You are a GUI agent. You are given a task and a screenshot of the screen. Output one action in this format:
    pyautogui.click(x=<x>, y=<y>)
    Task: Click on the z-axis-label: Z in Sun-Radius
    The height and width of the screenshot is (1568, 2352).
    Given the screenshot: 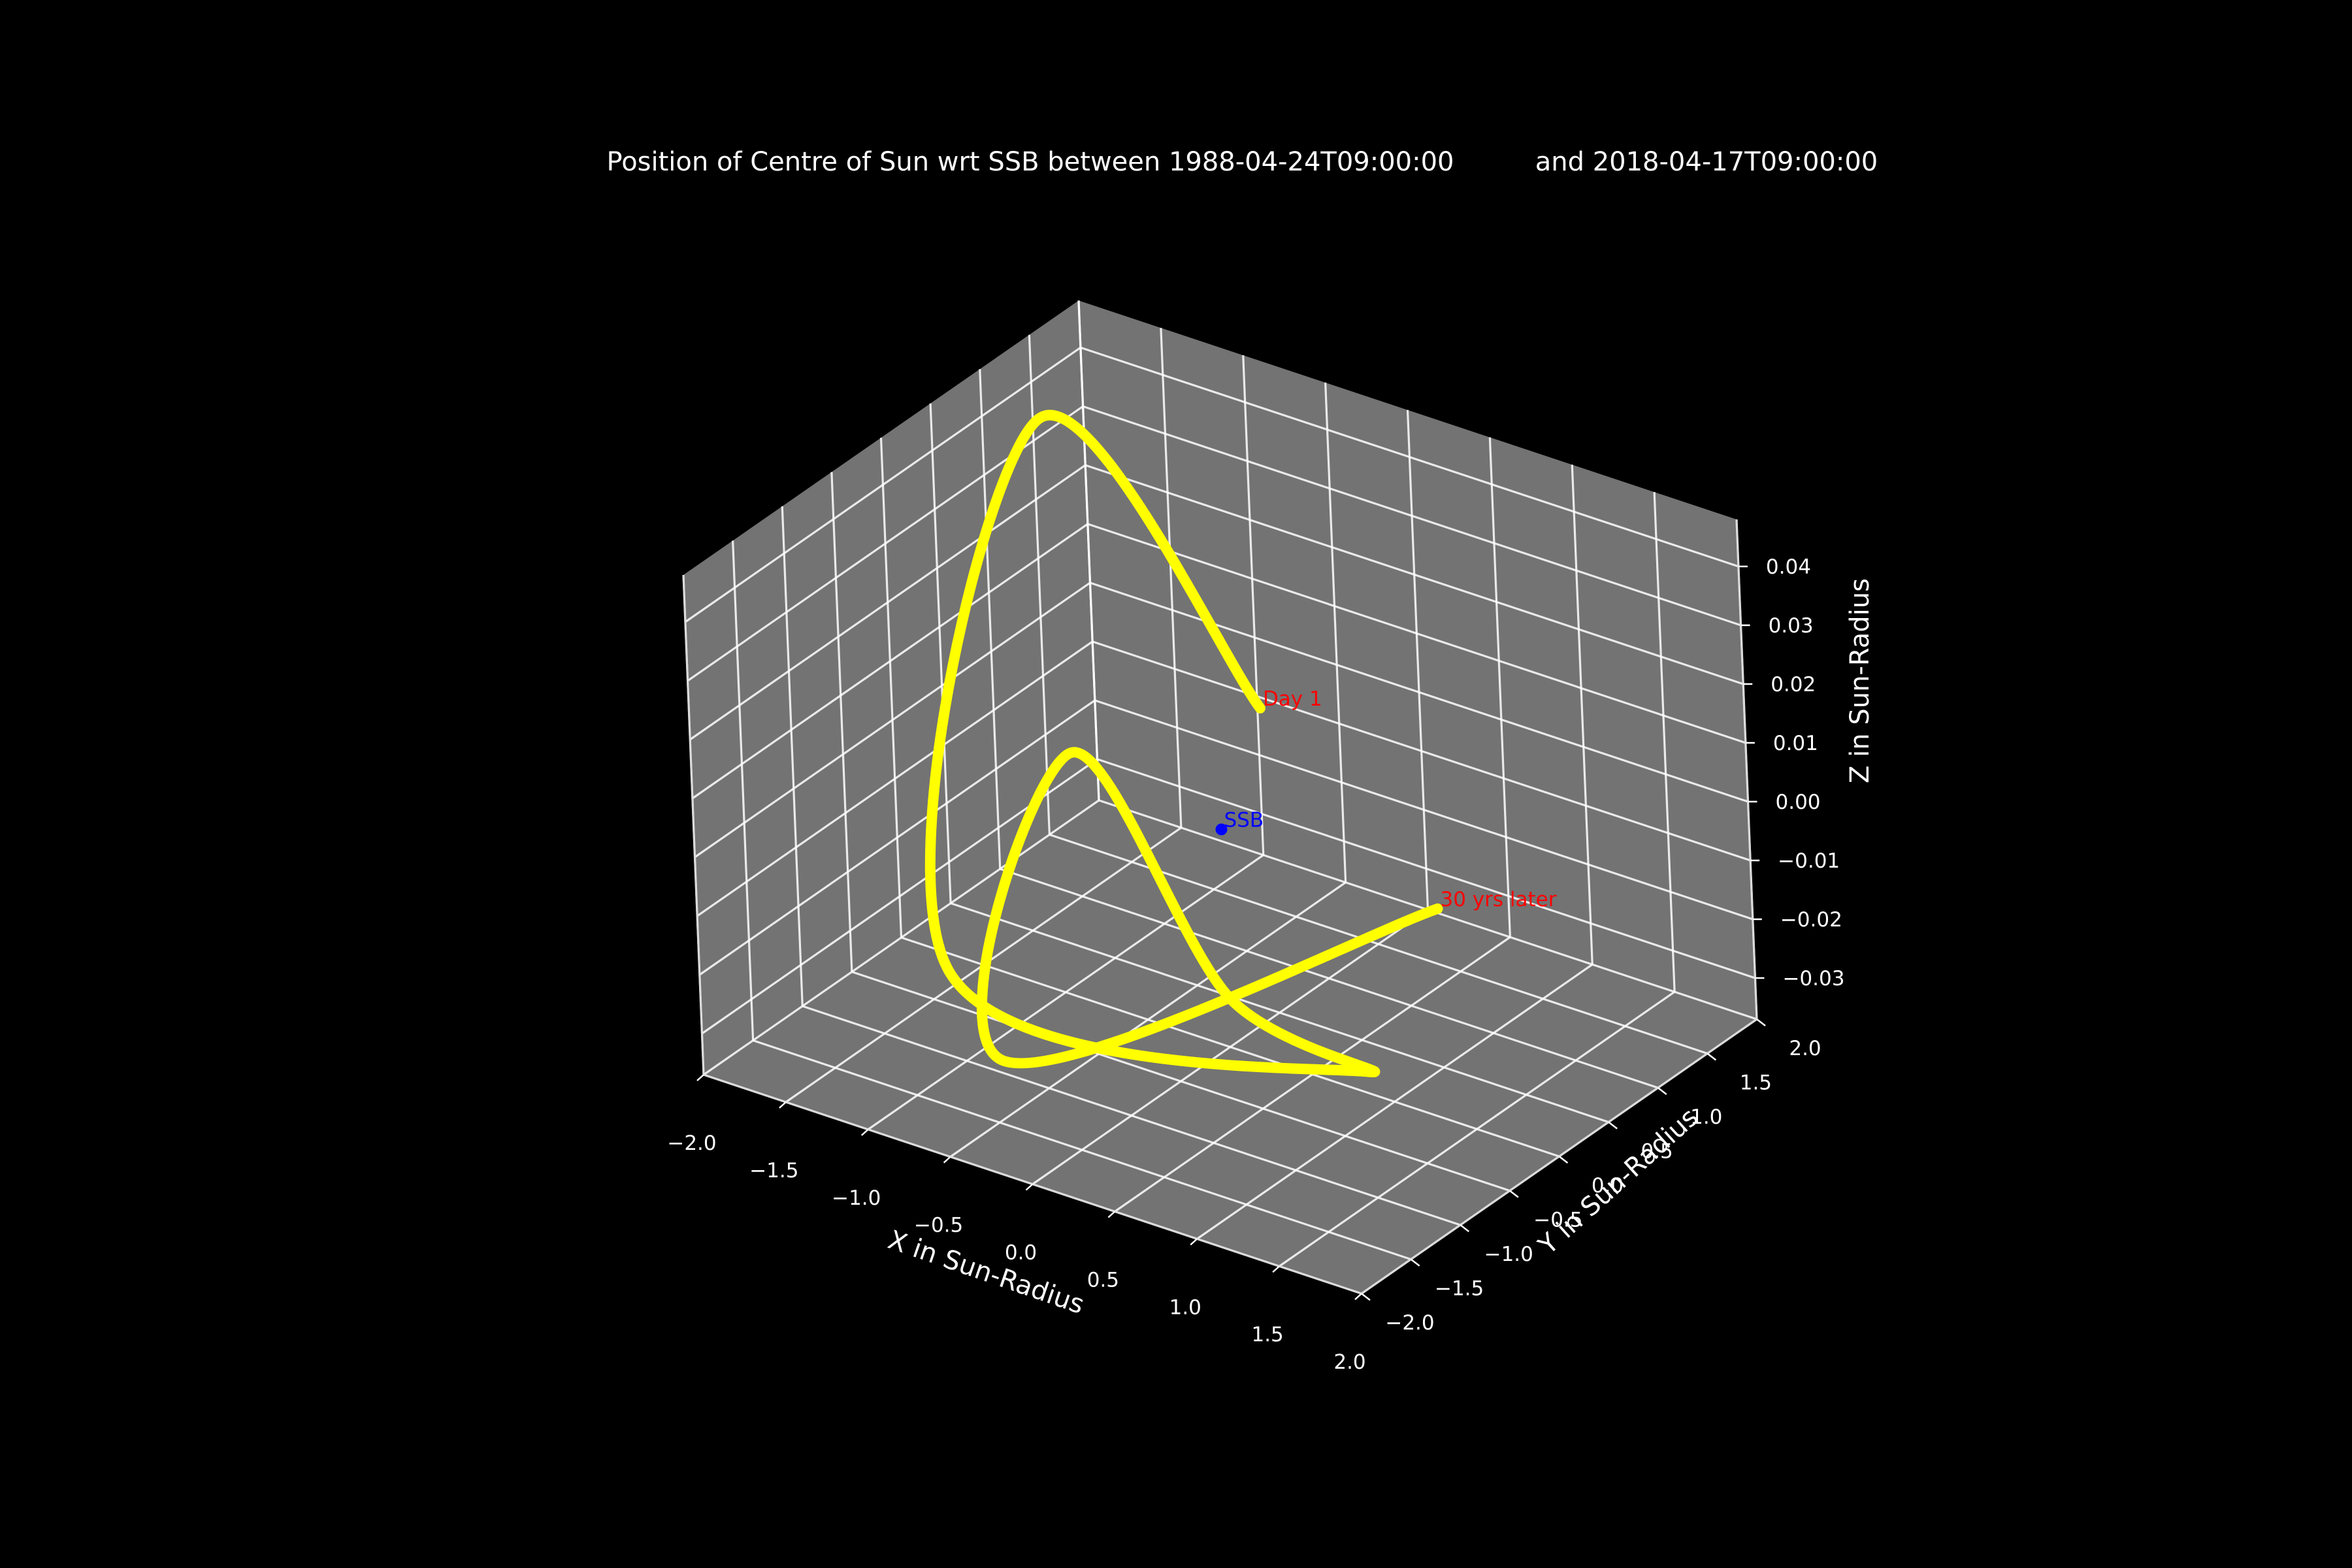 What is the action you would take?
    pyautogui.click(x=1860, y=680)
    